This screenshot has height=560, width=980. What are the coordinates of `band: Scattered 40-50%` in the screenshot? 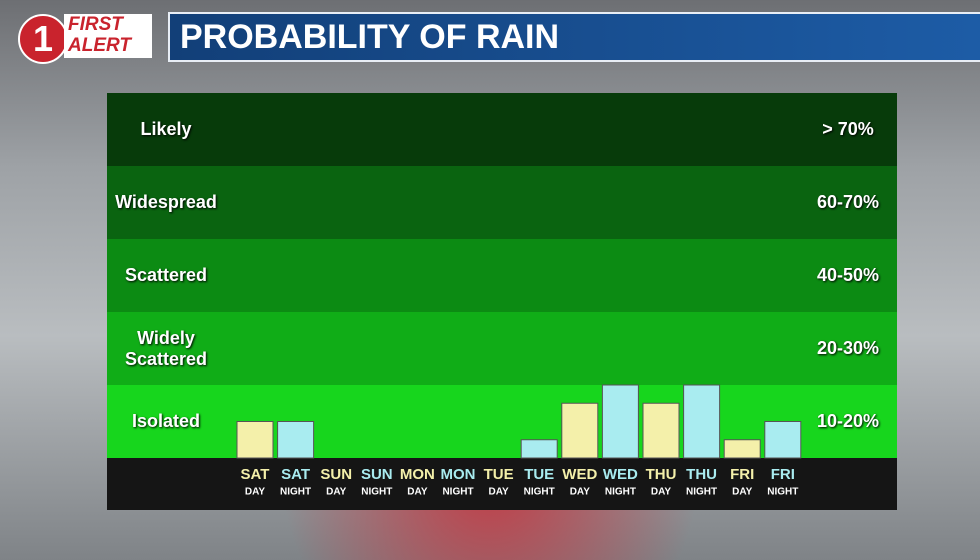 It's located at (502, 275).